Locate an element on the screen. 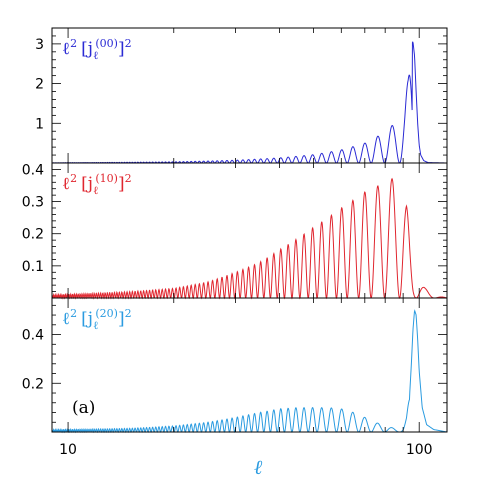  x-axis-label: ℓ is located at coordinates (258, 467).